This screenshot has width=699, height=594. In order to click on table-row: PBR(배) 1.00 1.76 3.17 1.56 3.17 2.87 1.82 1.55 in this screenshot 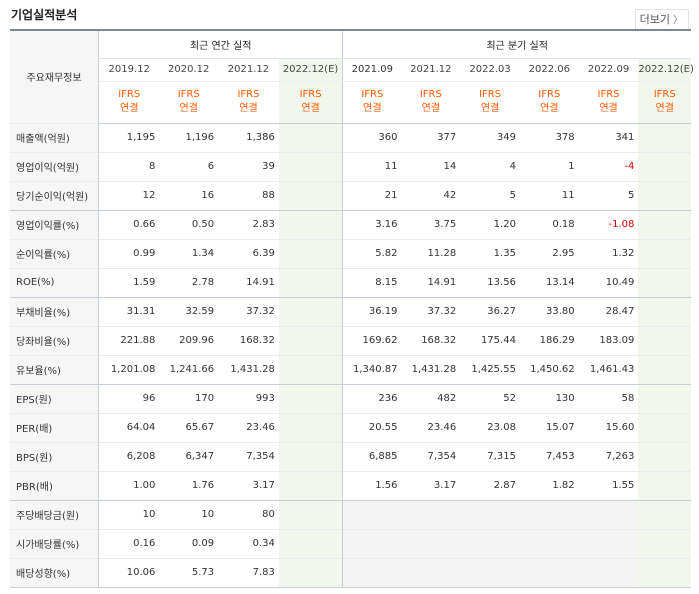, I will do `click(350, 485)`.